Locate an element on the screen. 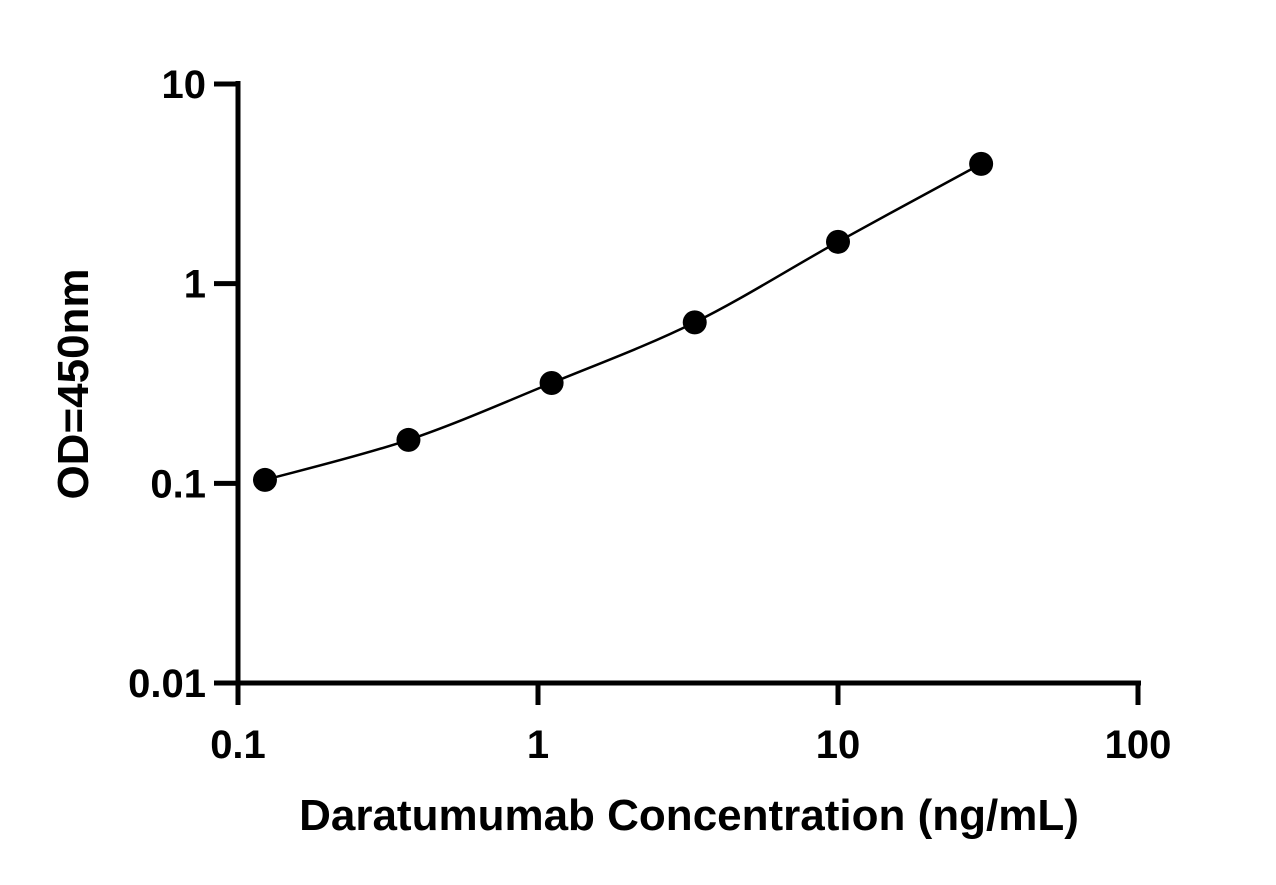  x-axis-title: Daratumumab Concentration (ng/mL) is located at coordinates (689, 815).